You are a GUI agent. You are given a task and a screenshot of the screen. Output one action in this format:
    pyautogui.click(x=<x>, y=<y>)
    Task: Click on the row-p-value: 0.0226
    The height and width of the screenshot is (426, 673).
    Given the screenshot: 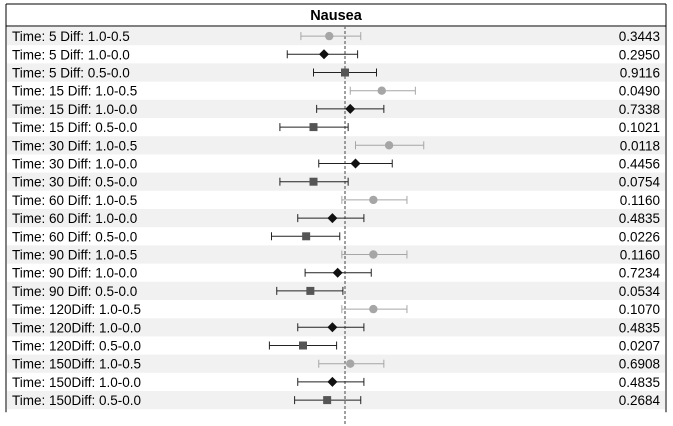 What is the action you would take?
    pyautogui.click(x=639, y=236)
    